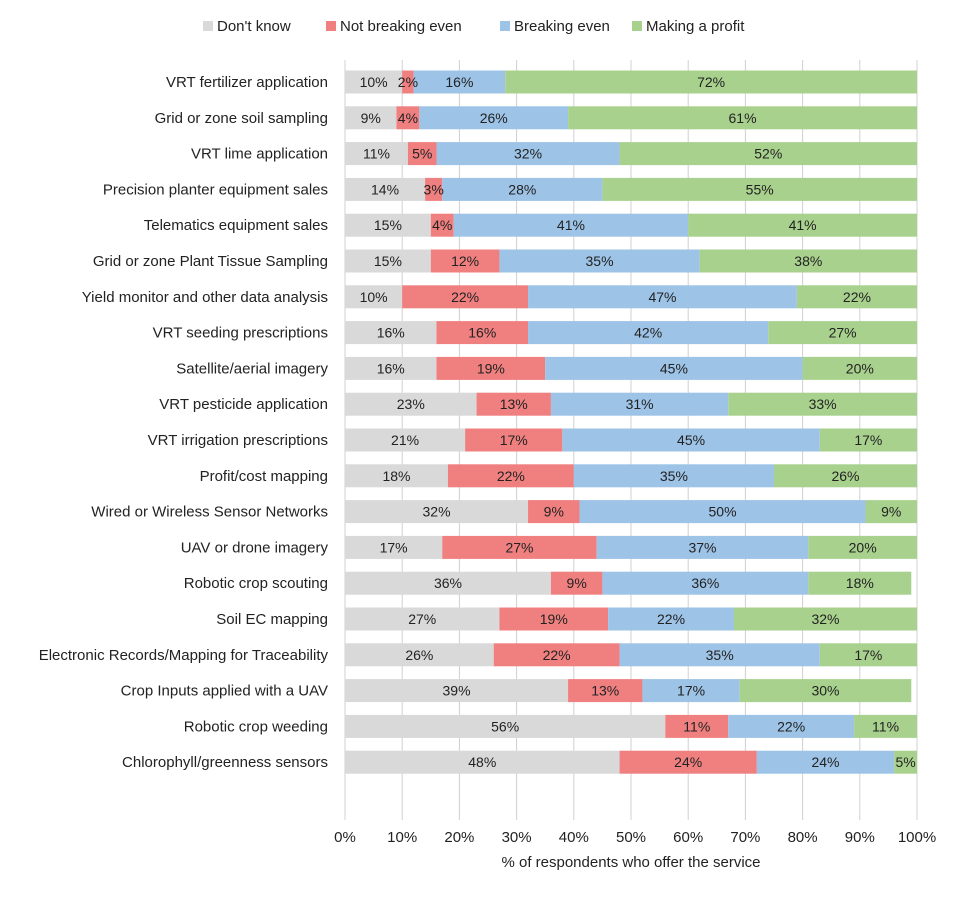  Describe the element at coordinates (256, 583) in the screenshot. I see `category-label: Robotic crop scouting` at that location.